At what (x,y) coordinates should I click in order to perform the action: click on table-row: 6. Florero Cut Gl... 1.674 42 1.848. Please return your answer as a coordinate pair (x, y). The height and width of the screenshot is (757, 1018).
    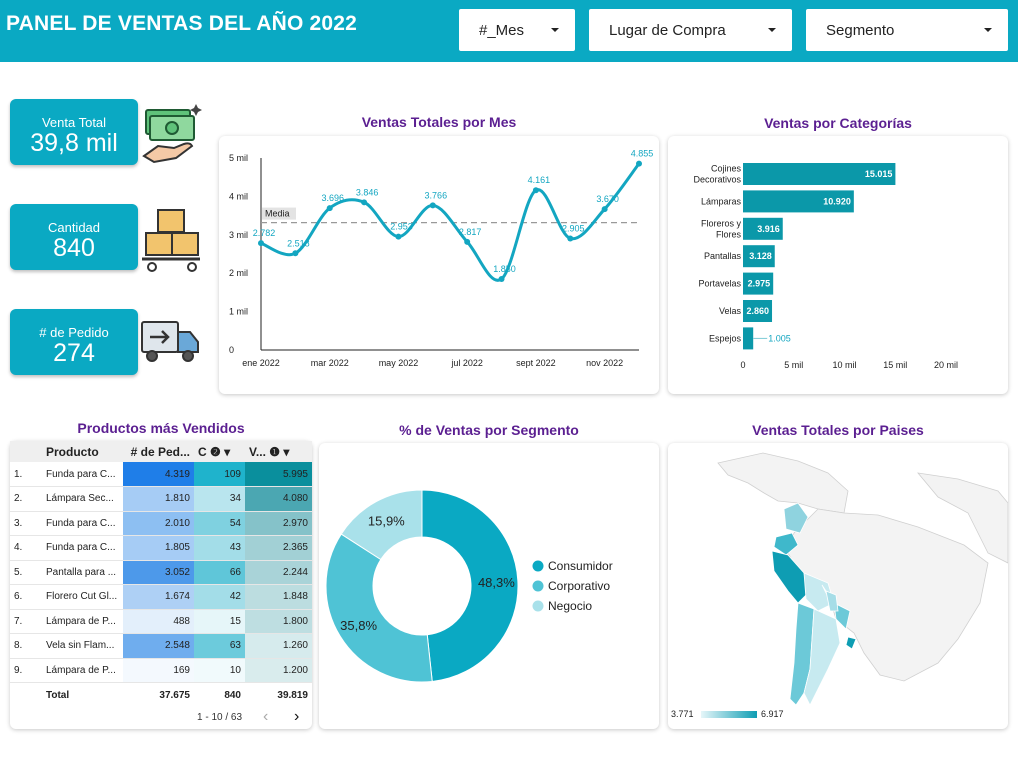
    Looking at the image, I should click on (161, 597).